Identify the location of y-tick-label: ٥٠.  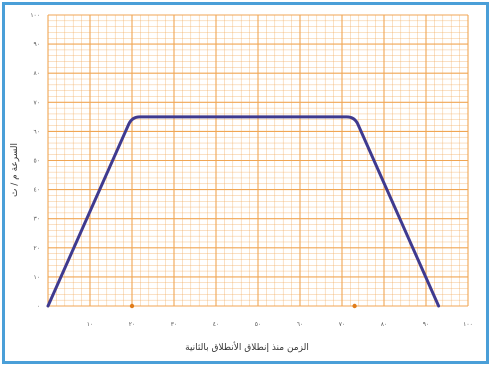
(37, 161).